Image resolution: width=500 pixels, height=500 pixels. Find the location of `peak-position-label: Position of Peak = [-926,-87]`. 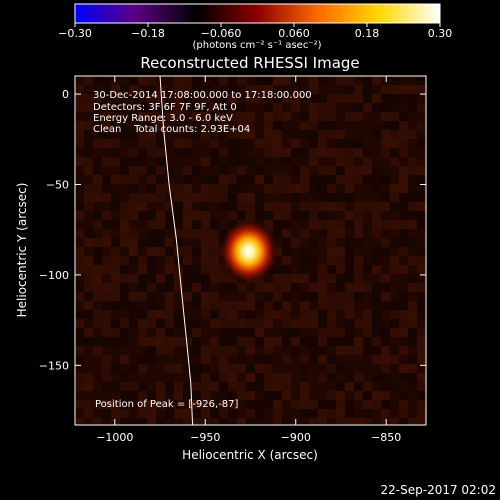

peak-position-label: Position of Peak = [-926,-87] is located at coordinates (167, 404).